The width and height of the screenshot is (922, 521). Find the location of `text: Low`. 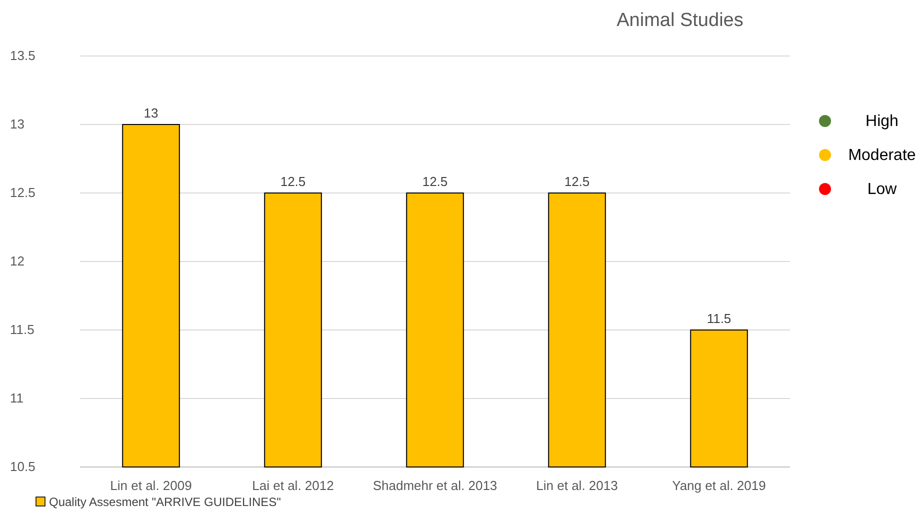

text: Low is located at coordinates (882, 189).